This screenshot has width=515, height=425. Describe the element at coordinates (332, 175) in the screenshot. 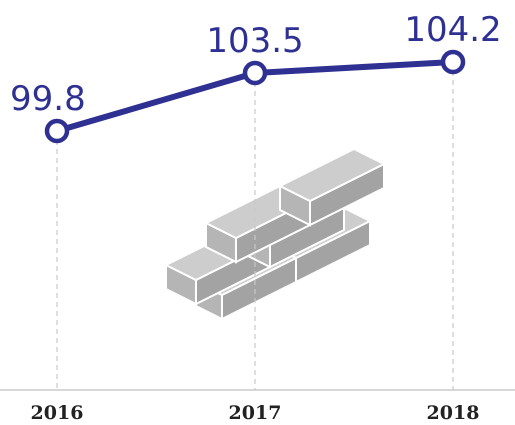

I see `brick-top` at that location.